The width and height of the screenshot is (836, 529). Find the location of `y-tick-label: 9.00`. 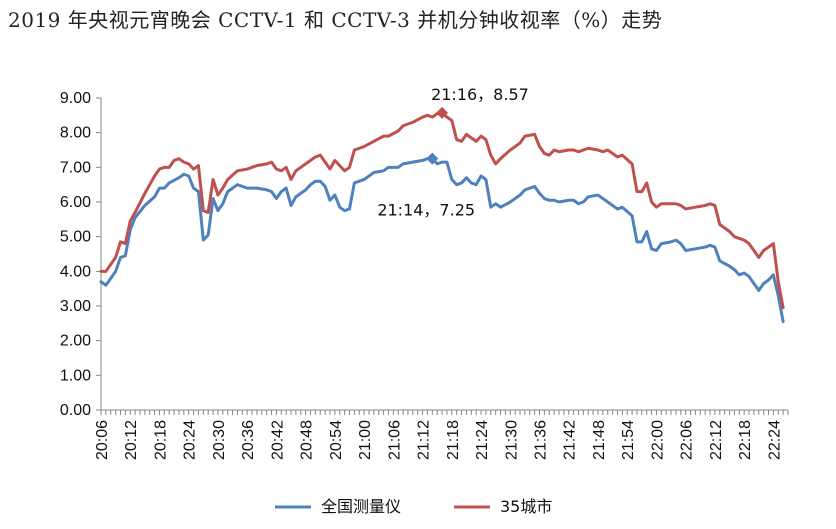

y-tick-label: 9.00 is located at coordinates (75, 98).